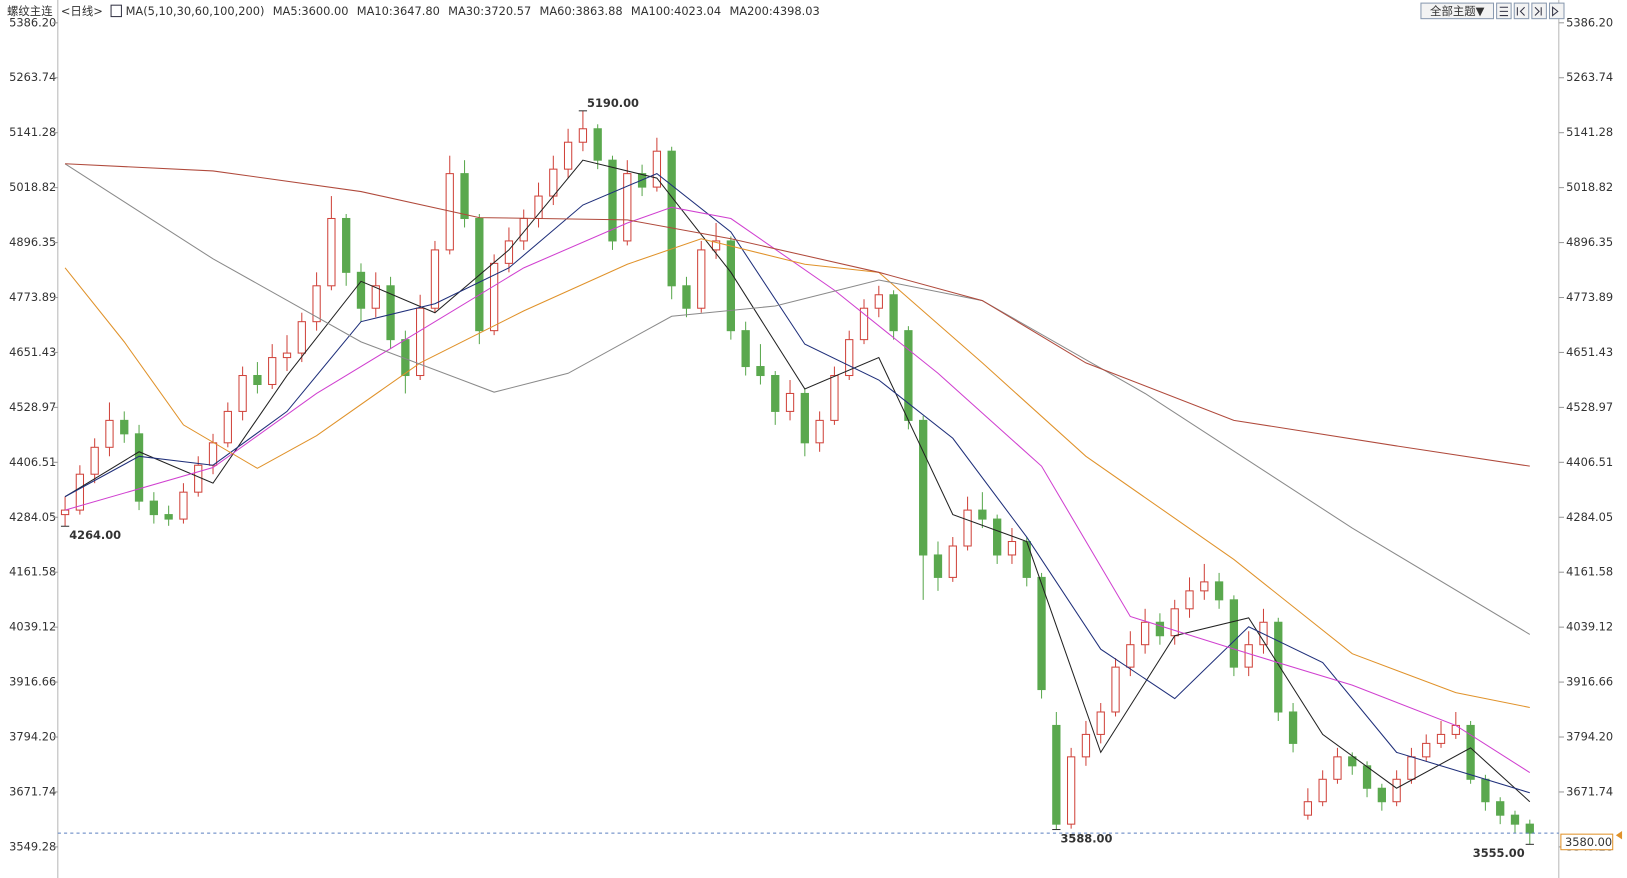 The image size is (1627, 878). I want to click on last-price-label: 3580.00, so click(1588, 842).